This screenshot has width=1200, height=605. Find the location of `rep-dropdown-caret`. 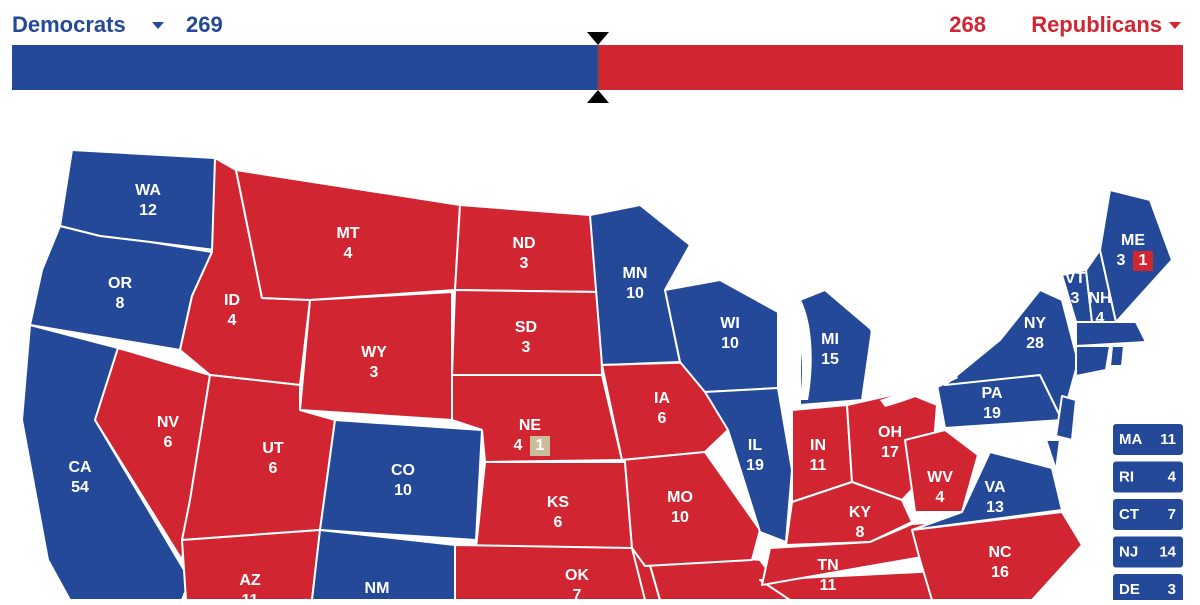

rep-dropdown-caret is located at coordinates (1175, 25).